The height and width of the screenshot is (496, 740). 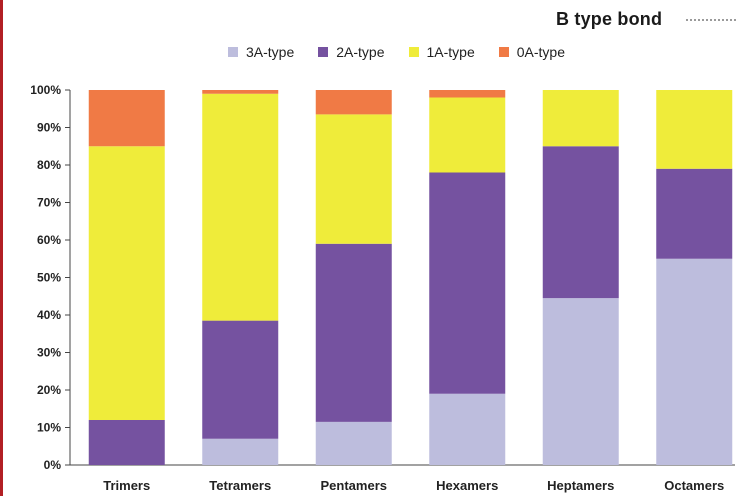 What do you see at coordinates (49, 240) in the screenshot?
I see `y-tick-label: 60%` at bounding box center [49, 240].